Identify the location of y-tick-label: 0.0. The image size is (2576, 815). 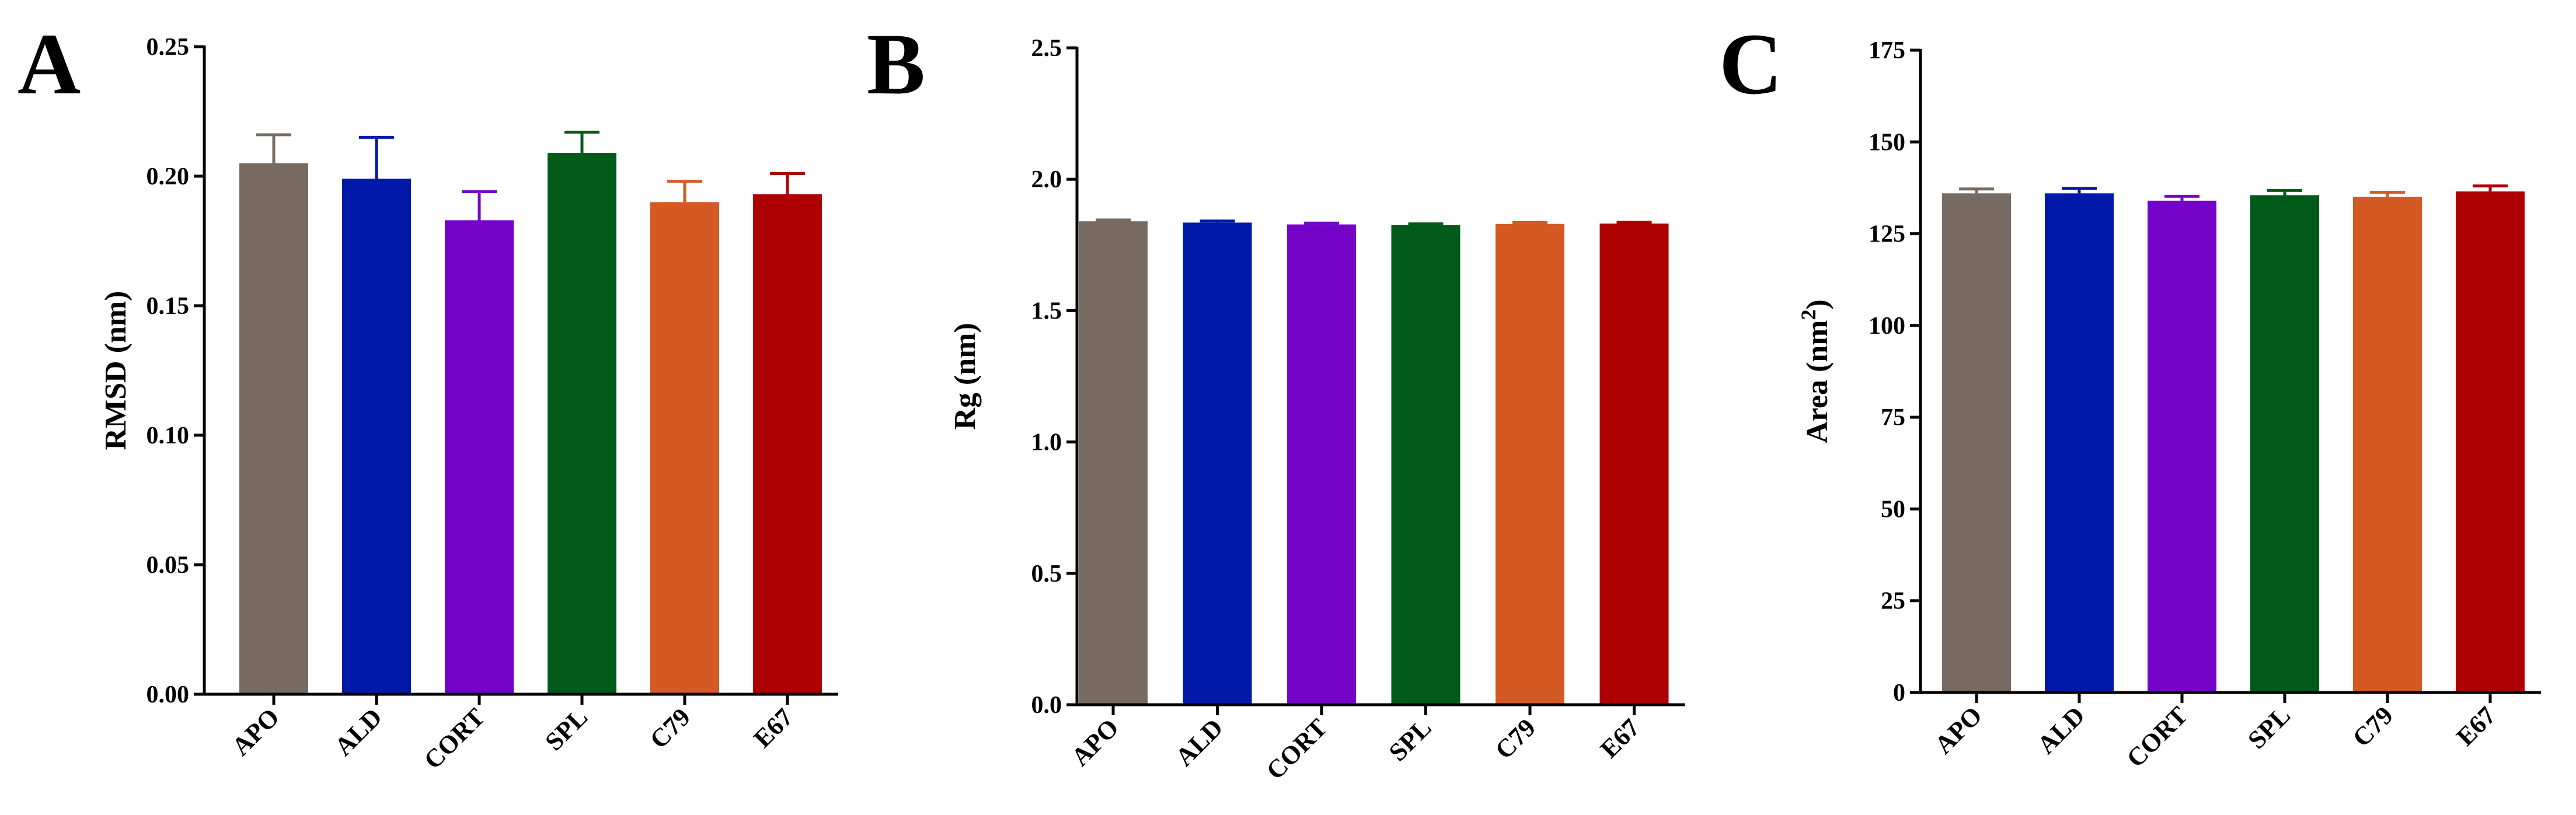
(1046, 705).